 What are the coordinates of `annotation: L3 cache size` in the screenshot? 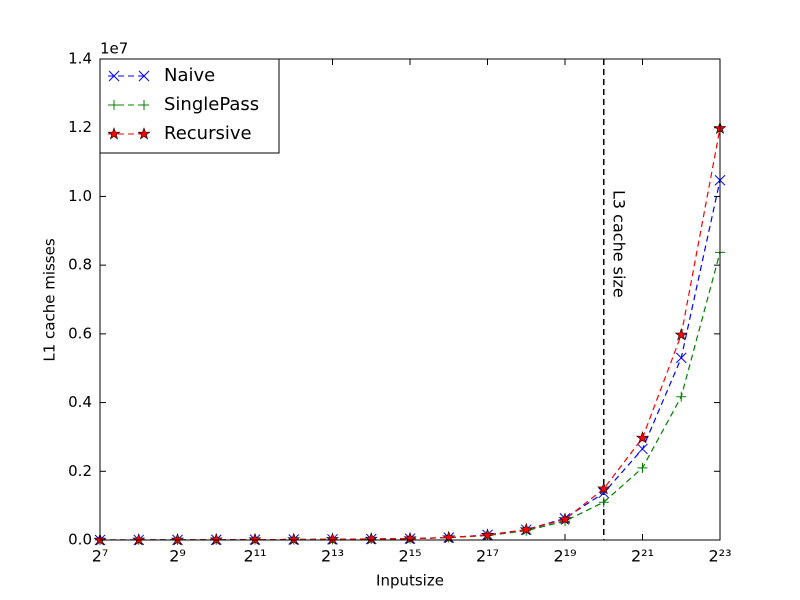 It's located at (618, 244).